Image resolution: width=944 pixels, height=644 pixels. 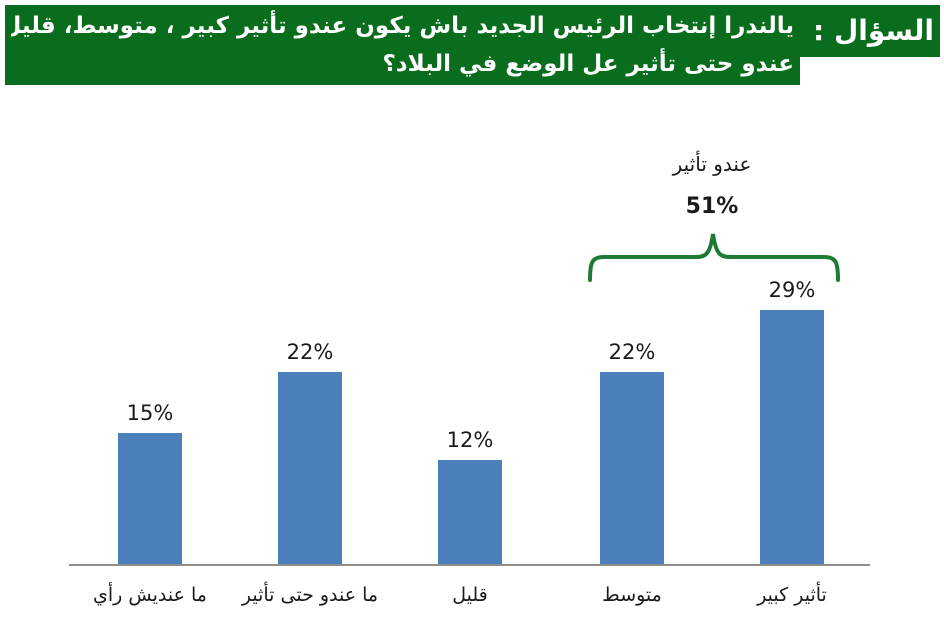 What do you see at coordinates (588, 64) in the screenshot?
I see `question-text-line2: عندو حتى تأثير عل الوضع في البلاد؟` at bounding box center [588, 64].